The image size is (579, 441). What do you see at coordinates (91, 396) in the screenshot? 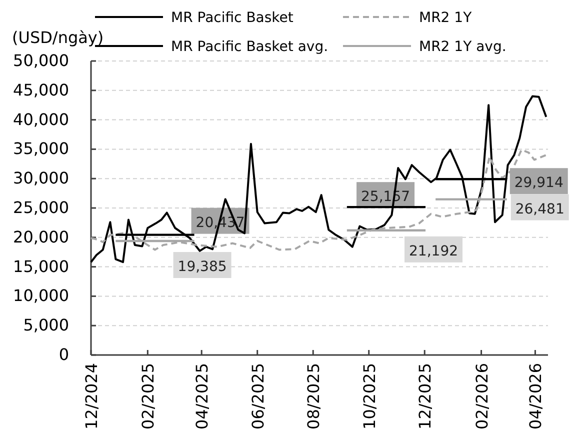
I see `x-tick-label: 12/2024` at bounding box center [91, 396].